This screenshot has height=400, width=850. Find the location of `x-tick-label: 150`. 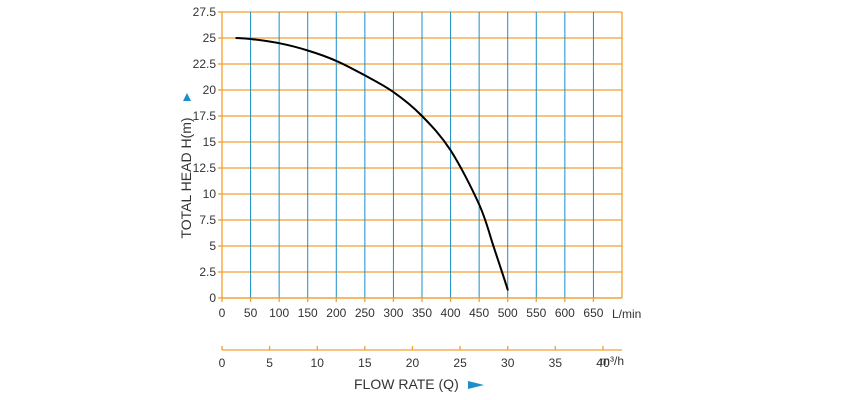

x-tick-label: 150 is located at coordinates (308, 313).